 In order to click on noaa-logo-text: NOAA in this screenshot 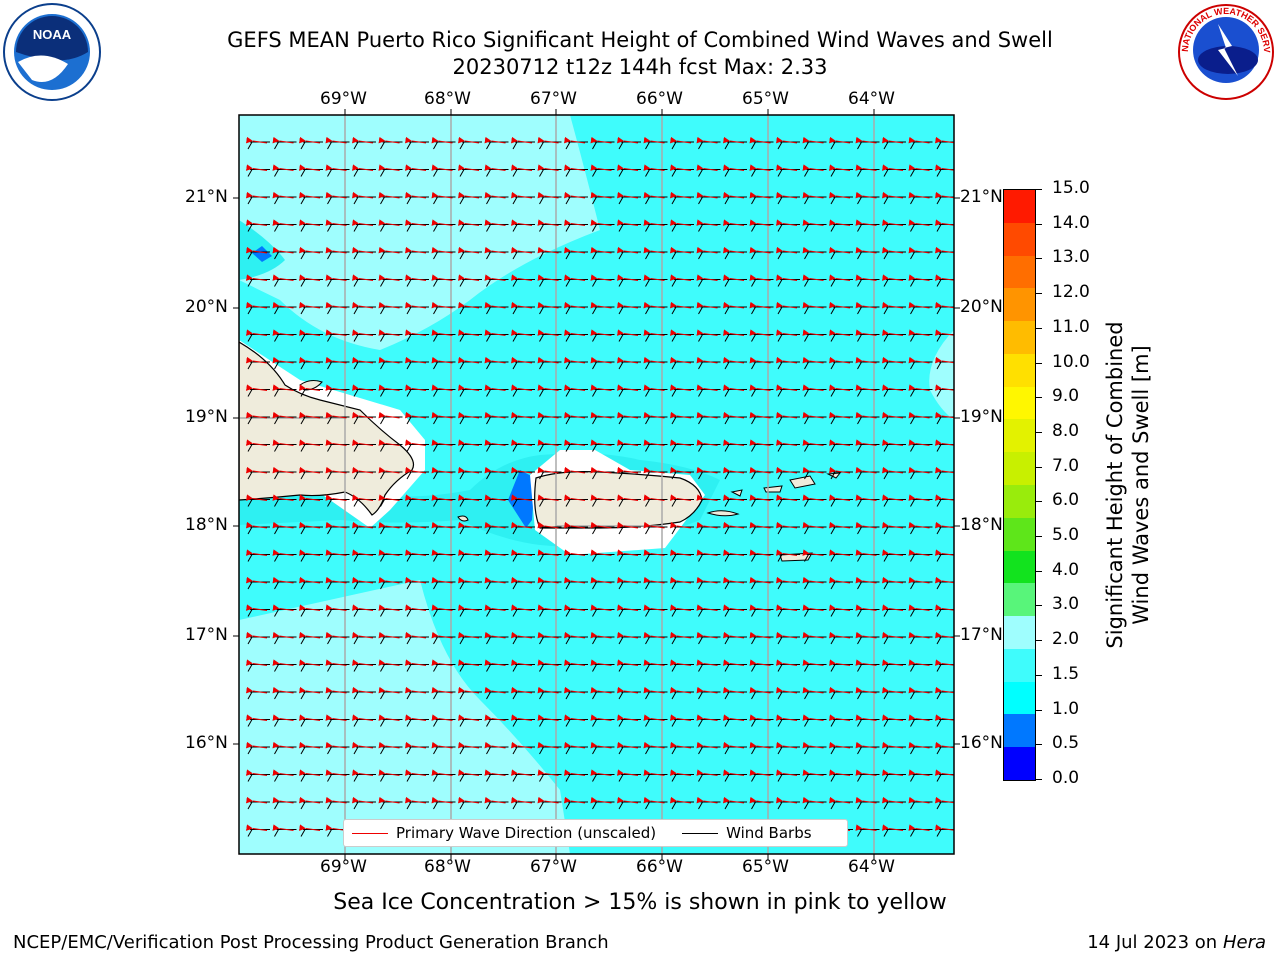, I will do `click(52, 34)`.